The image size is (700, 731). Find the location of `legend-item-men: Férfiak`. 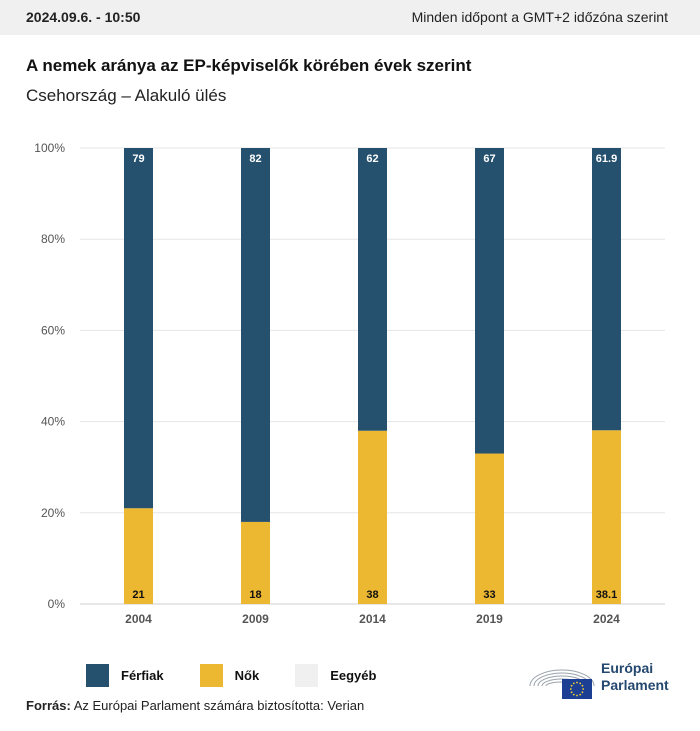

legend-item-men: Férfiak is located at coordinates (125, 675).